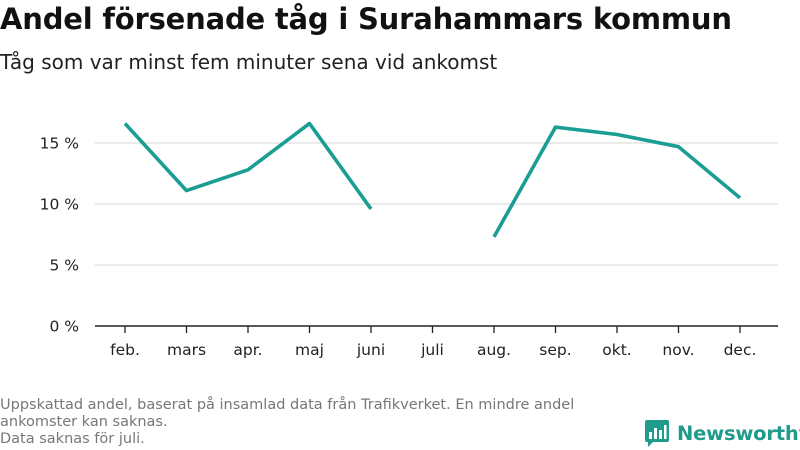 This screenshot has height=450, width=800. Describe the element at coordinates (72, 439) in the screenshot. I see `footnote-line-3: Data saknas för juli.` at that location.